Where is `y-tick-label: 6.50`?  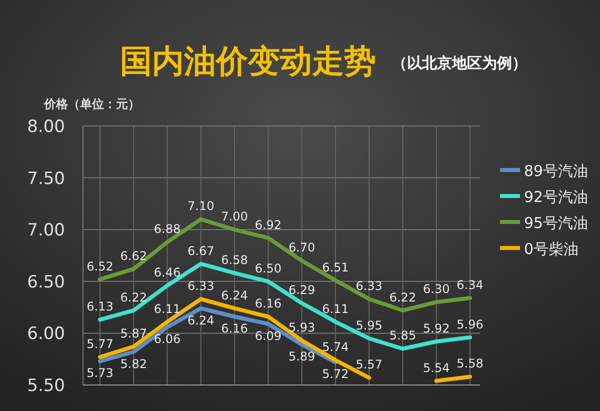
y-tick-label: 6.50 is located at coordinates (46, 282).